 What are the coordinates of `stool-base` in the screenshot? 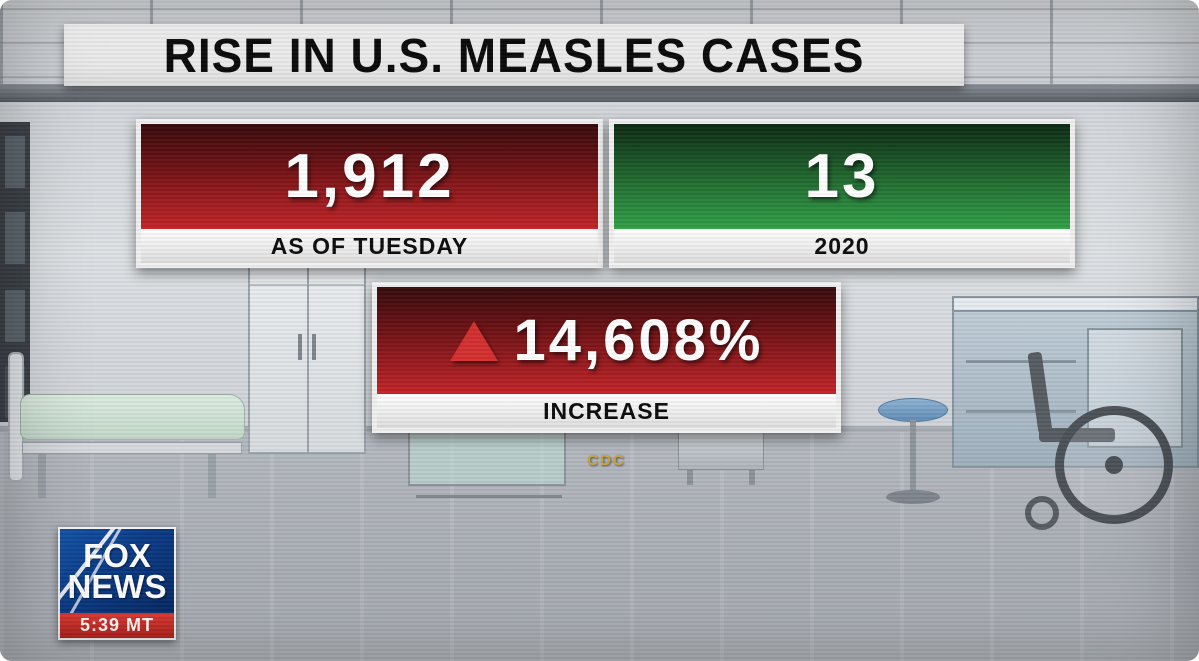 It's located at (913, 497).